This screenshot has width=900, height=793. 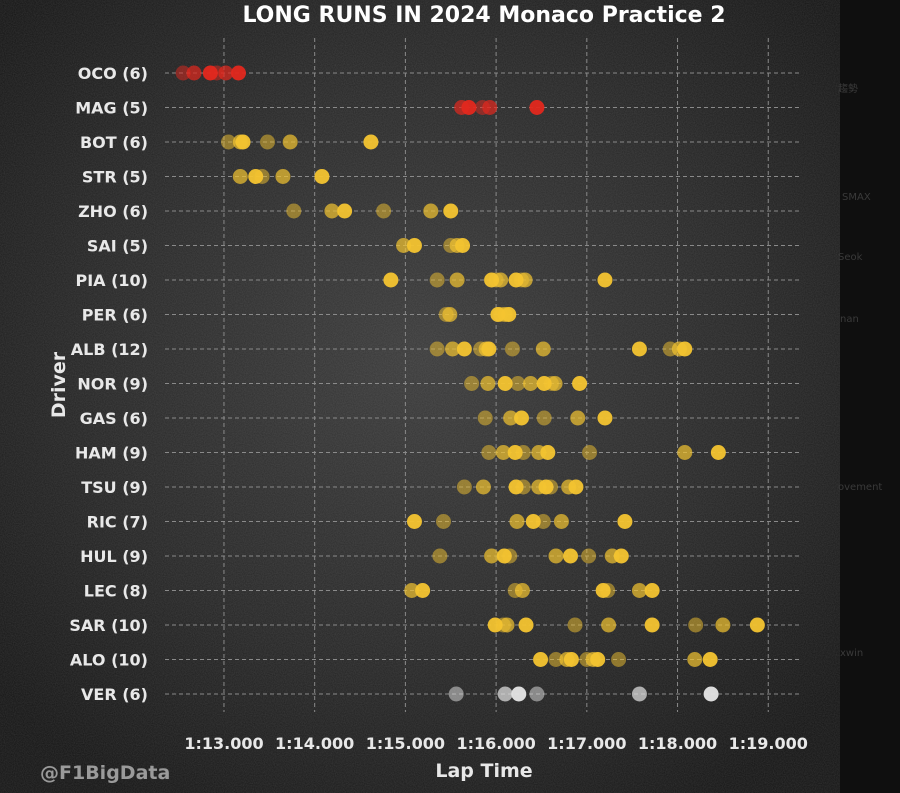 What do you see at coordinates (113, 211) in the screenshot?
I see `driver-label: ZHO (6)` at bounding box center [113, 211].